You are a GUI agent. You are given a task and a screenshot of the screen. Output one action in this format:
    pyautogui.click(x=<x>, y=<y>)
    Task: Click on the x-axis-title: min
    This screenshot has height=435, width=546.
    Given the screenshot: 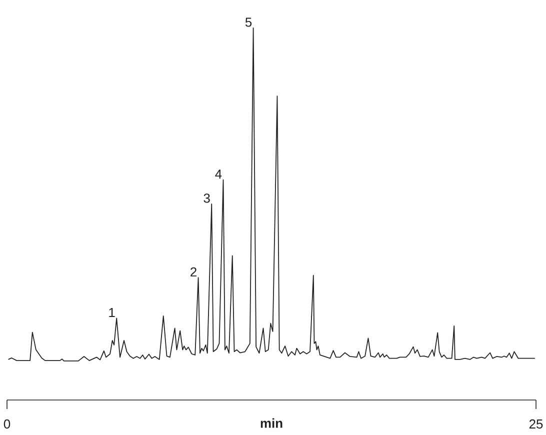 What is the action you would take?
    pyautogui.click(x=271, y=423)
    